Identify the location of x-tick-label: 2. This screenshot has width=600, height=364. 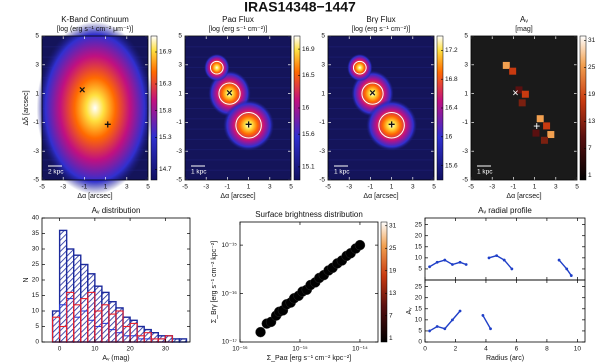
(456, 349).